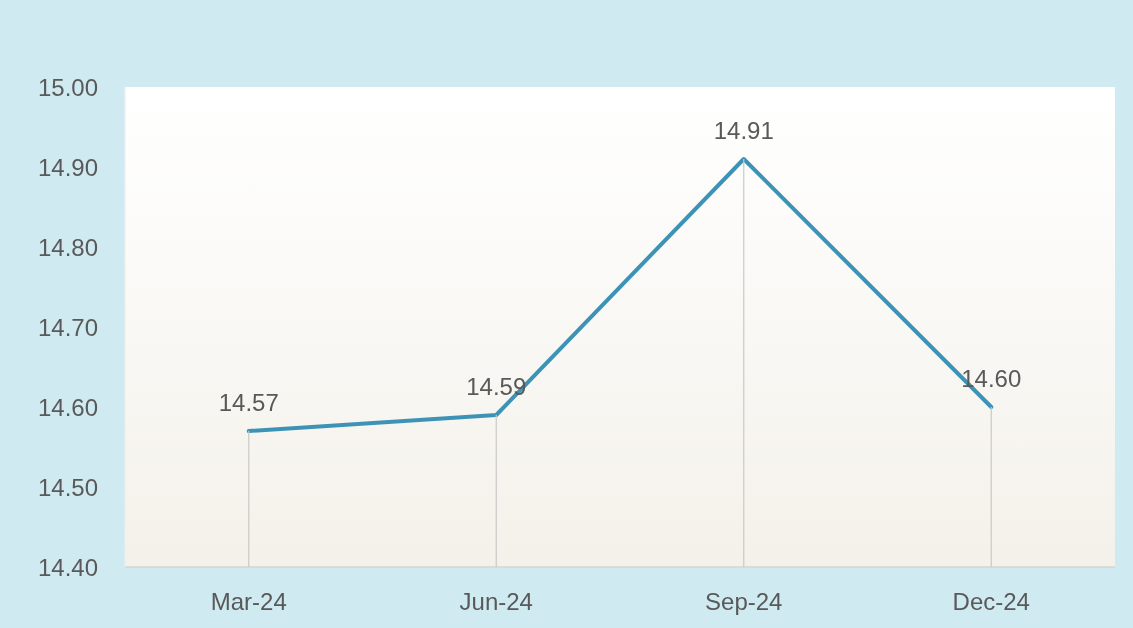 The height and width of the screenshot is (628, 1133). I want to click on x-tick-label: Jun-24, so click(496, 602).